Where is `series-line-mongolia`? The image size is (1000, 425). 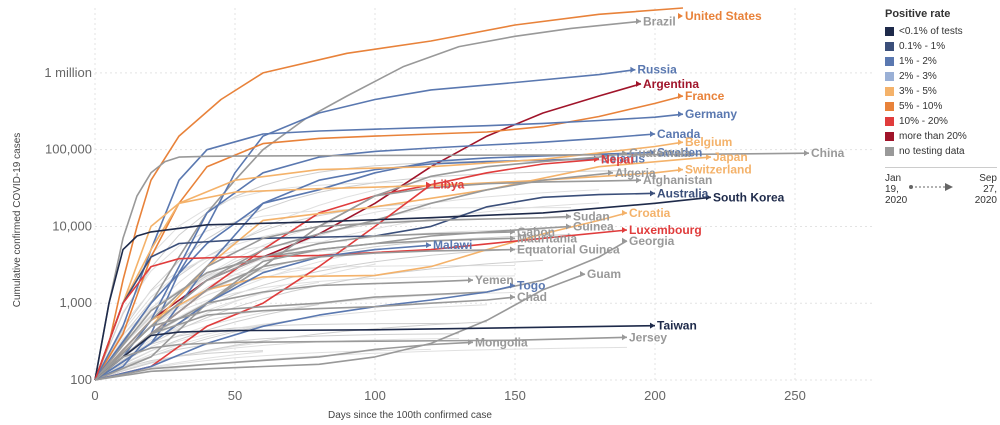
series-line-mongolia is located at coordinates (284, 361).